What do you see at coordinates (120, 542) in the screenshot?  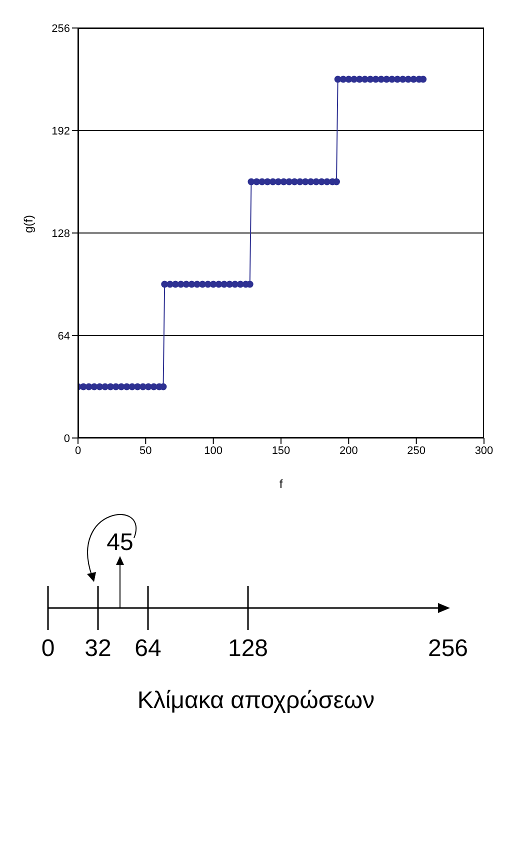 I see `text: 45` at bounding box center [120, 542].